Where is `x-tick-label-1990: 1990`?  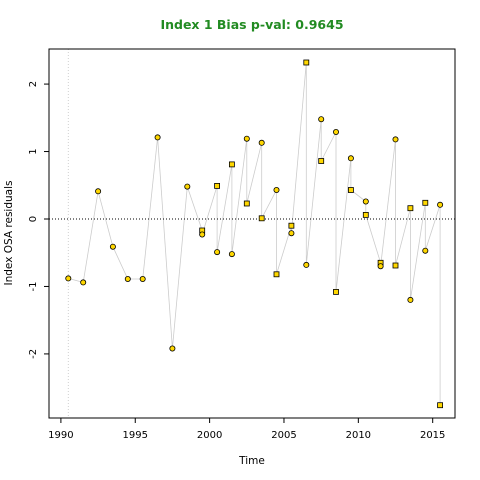 x-tick-label-1990: 1990 is located at coordinates (60, 435).